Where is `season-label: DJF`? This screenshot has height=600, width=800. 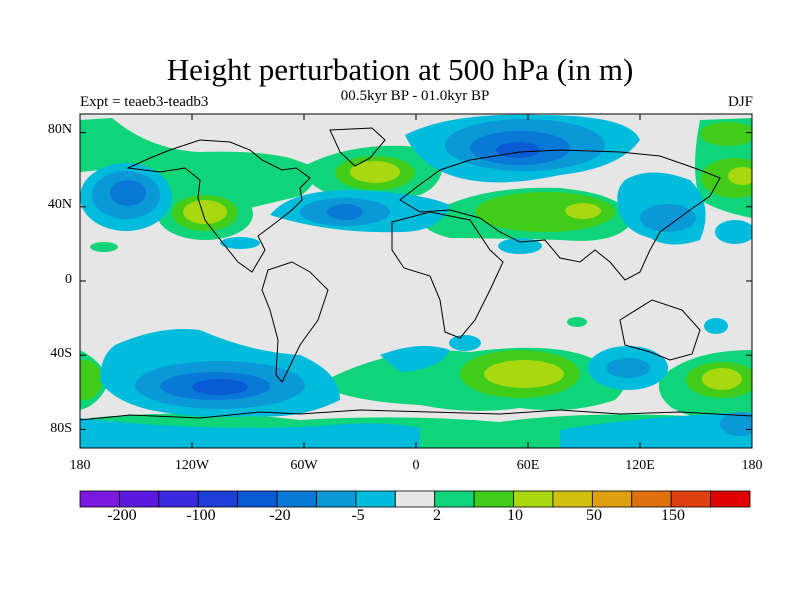
season-label: DJF is located at coordinates (740, 102).